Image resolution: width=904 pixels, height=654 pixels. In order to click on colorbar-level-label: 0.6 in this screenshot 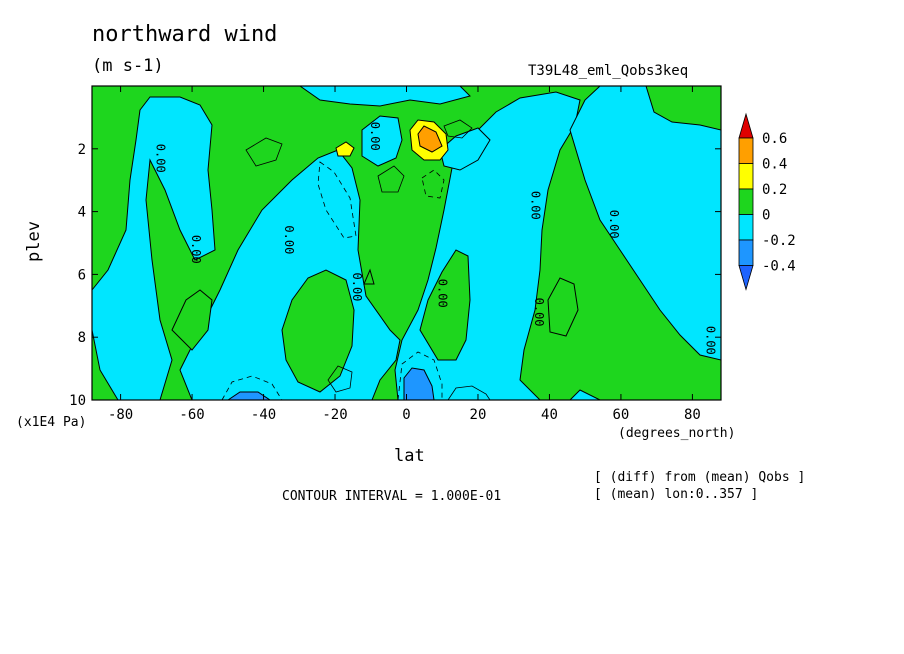, I will do `click(774, 139)`.